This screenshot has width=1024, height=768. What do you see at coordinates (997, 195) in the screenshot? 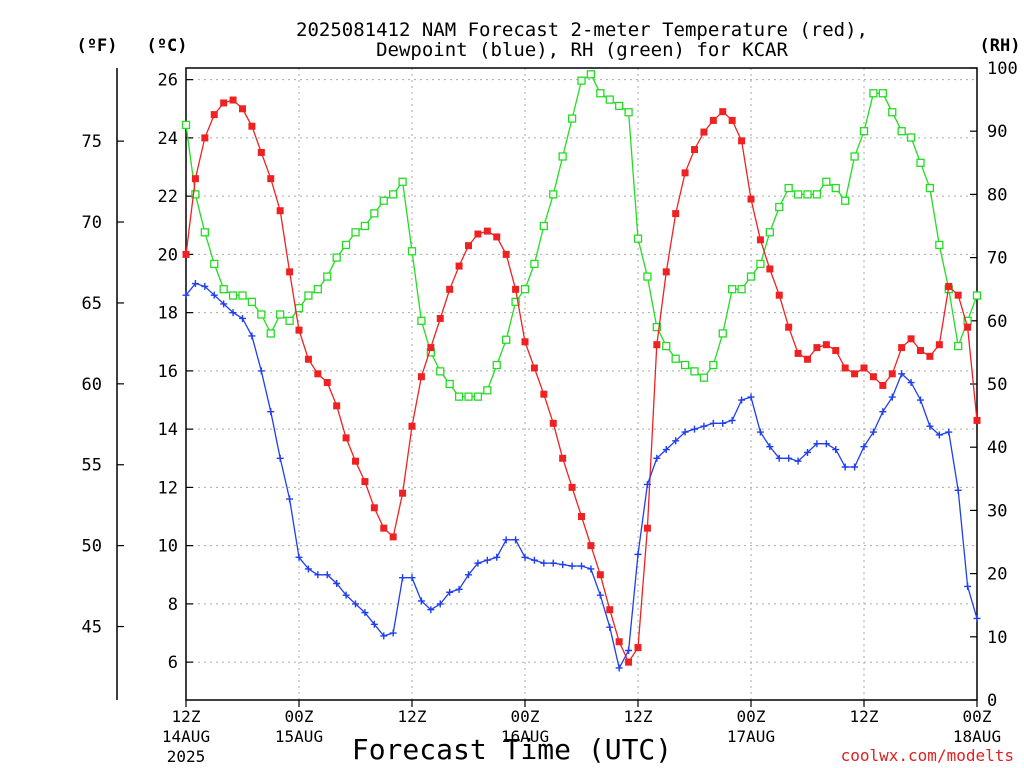
I see `rh-tick-label: 80` at bounding box center [997, 195].